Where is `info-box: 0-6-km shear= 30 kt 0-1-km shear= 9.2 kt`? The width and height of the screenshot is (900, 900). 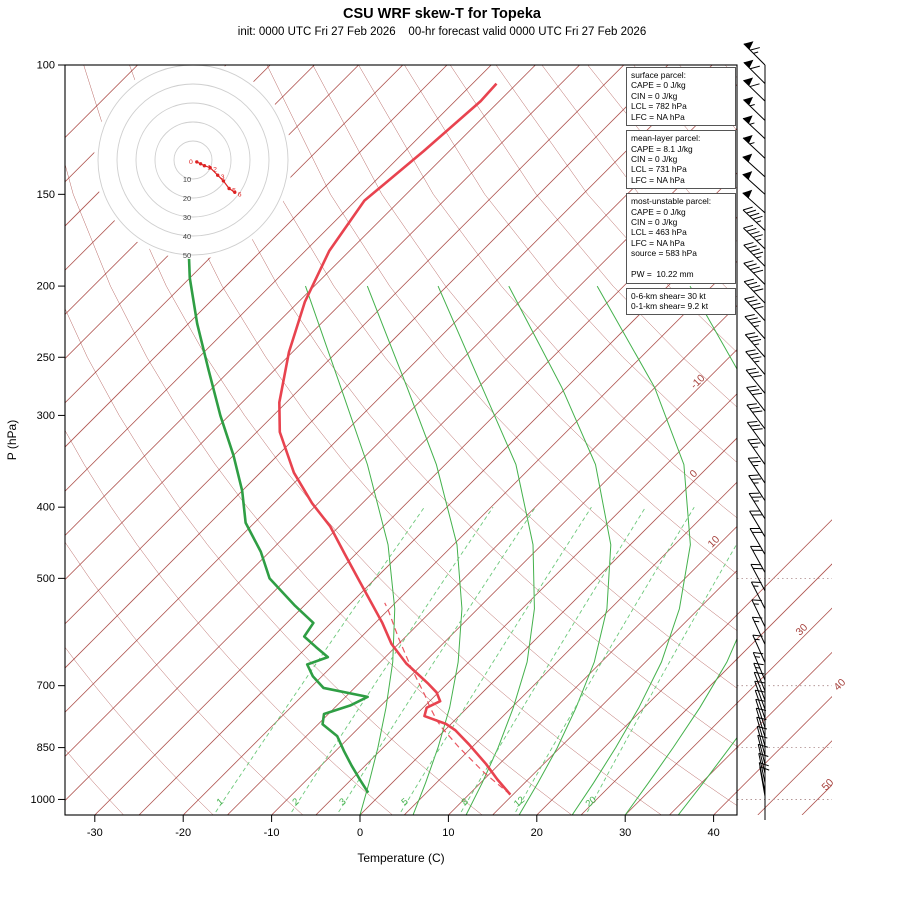 info-box: 0-6-km shear= 30 kt 0-1-km shear= 9.2 kt is located at coordinates (681, 301).